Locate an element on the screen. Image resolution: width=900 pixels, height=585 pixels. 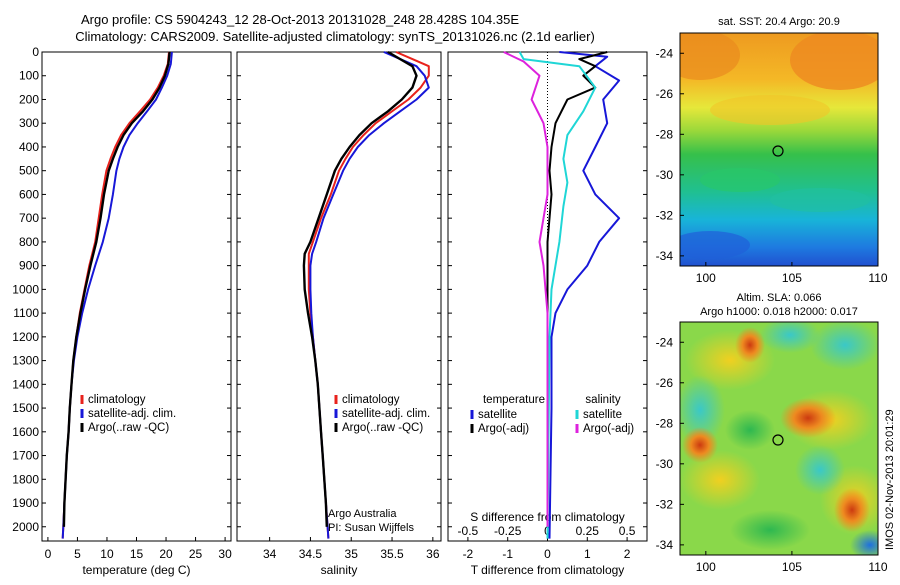
temperature-legend-label: Argo(..raw -QC) is located at coordinates (128, 428).